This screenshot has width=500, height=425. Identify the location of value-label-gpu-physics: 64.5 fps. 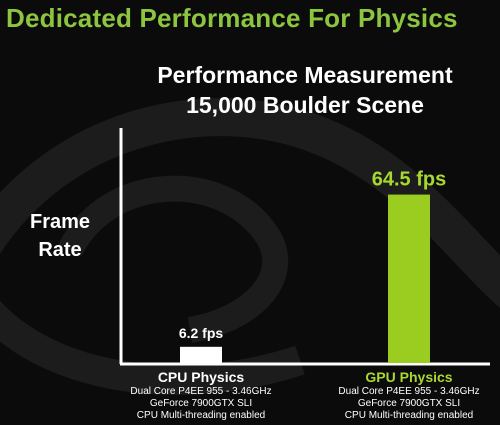
(409, 180).